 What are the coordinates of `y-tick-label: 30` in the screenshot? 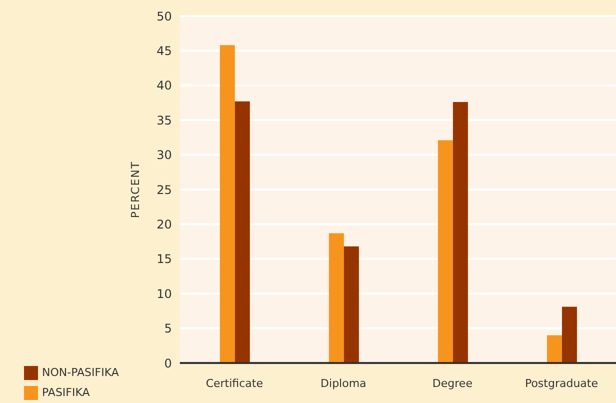 It's located at (164, 155).